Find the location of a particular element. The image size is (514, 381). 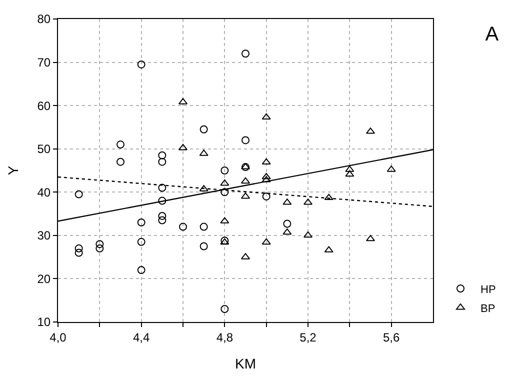

legend-label: BP is located at coordinates (488, 308).